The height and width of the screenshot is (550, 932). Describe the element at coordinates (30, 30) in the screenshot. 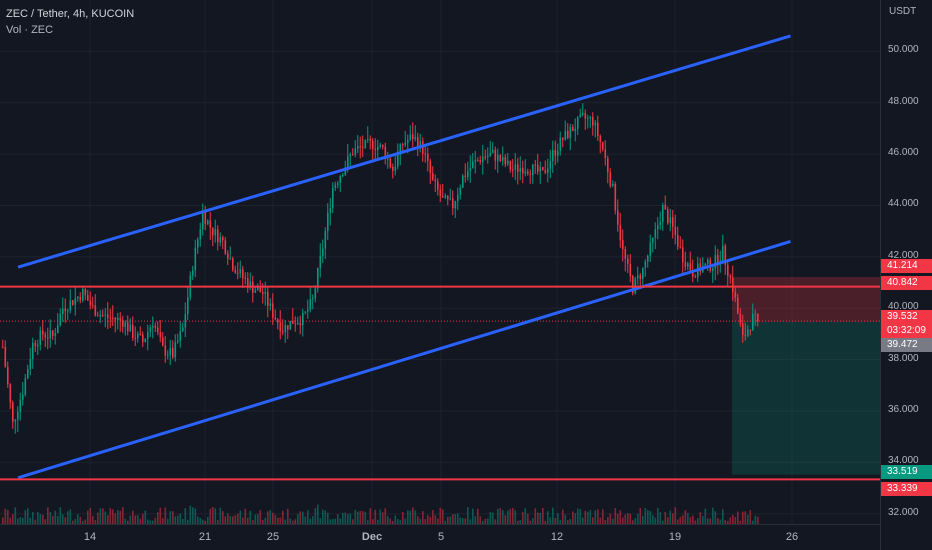

I see `volume-legend: Vol · ZEC` at that location.